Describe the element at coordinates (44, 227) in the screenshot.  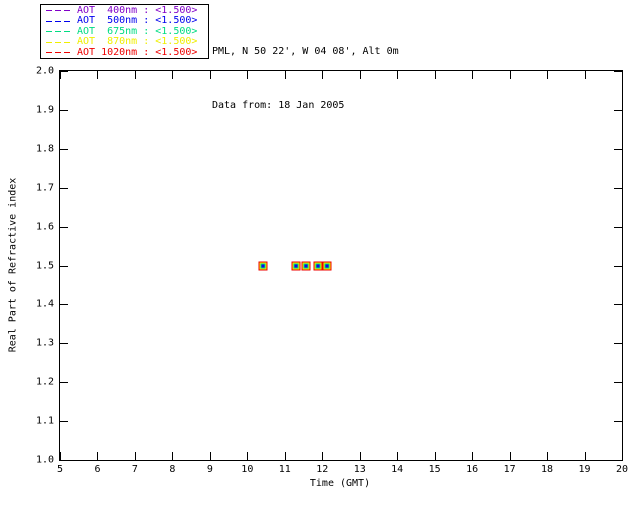
I see `y-tick-label: 1.6` at that location.